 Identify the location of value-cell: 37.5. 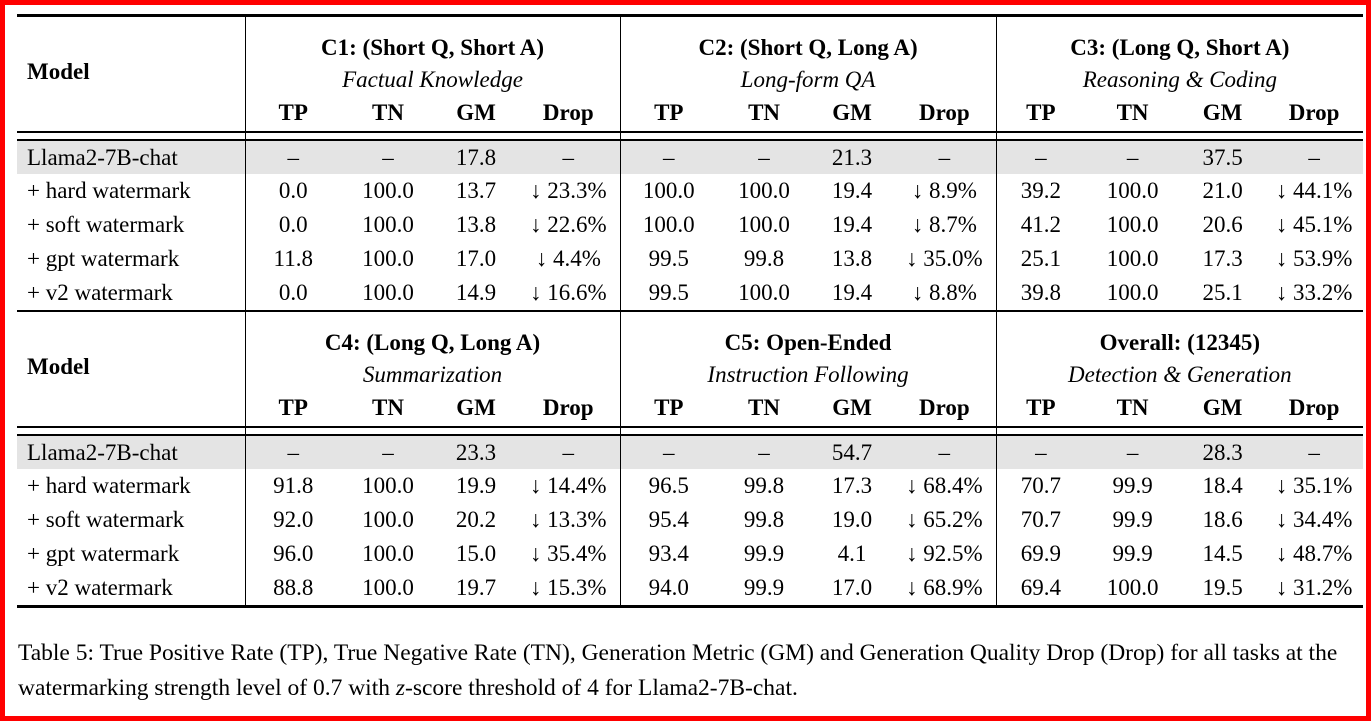
(1223, 157).